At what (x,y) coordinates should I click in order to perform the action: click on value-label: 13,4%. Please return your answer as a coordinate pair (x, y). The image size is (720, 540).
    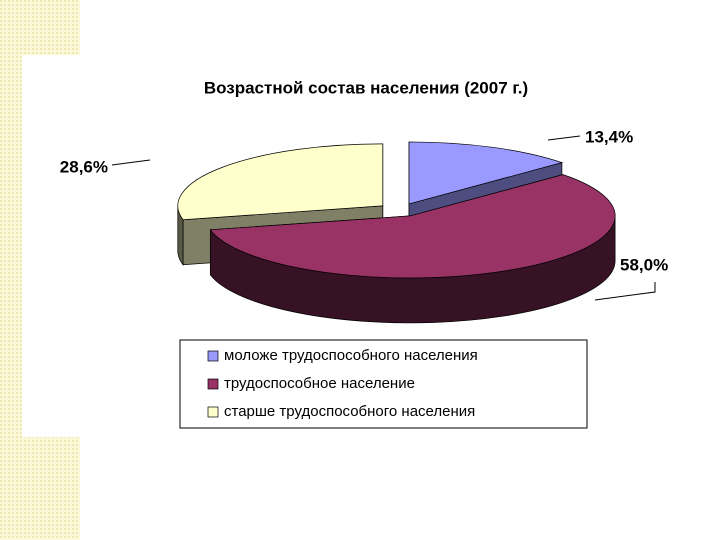
    Looking at the image, I should click on (609, 136).